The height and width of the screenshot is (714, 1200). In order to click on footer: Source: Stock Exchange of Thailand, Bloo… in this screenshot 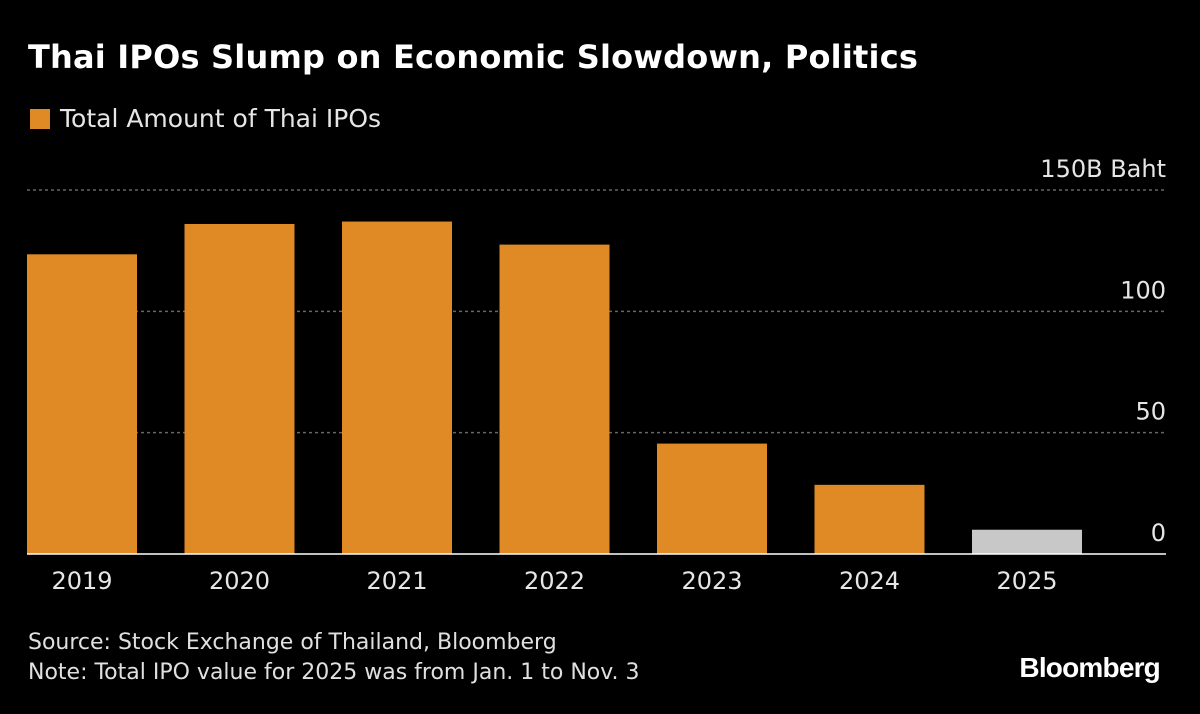, I will do `click(334, 658)`.